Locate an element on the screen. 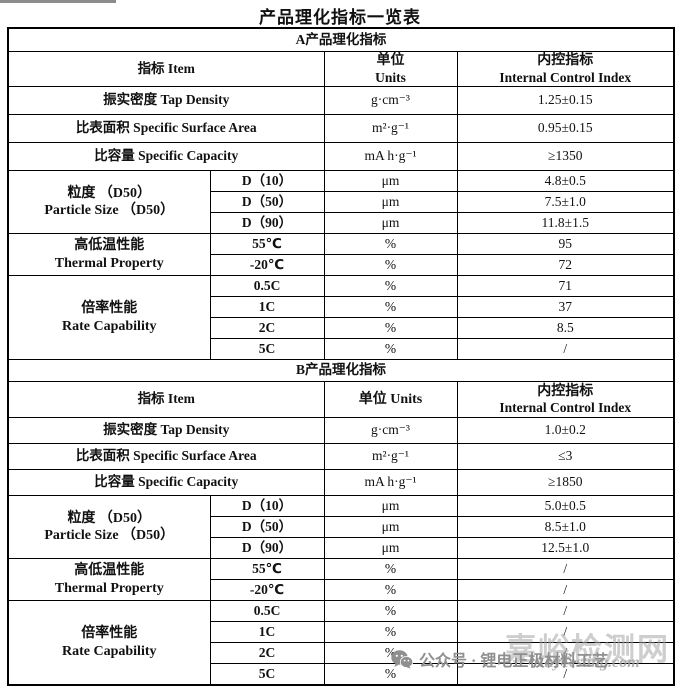  value-cell: 1.25±0.15 is located at coordinates (565, 101).